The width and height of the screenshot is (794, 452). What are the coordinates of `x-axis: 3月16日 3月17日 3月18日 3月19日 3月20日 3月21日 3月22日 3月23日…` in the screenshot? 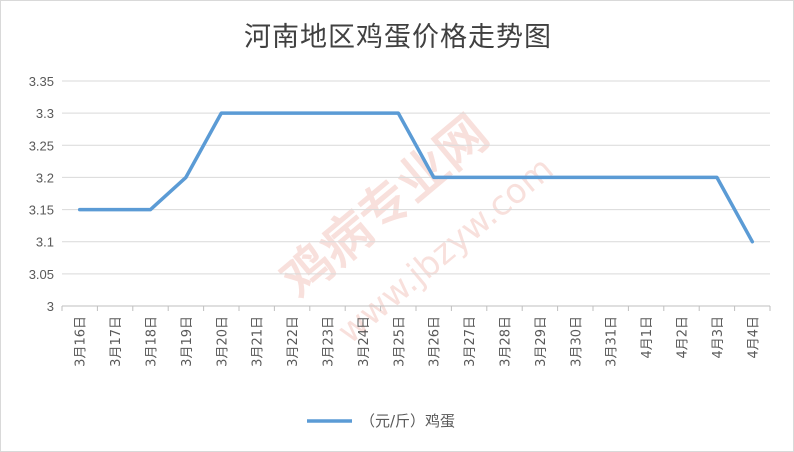 It's located at (416, 336).